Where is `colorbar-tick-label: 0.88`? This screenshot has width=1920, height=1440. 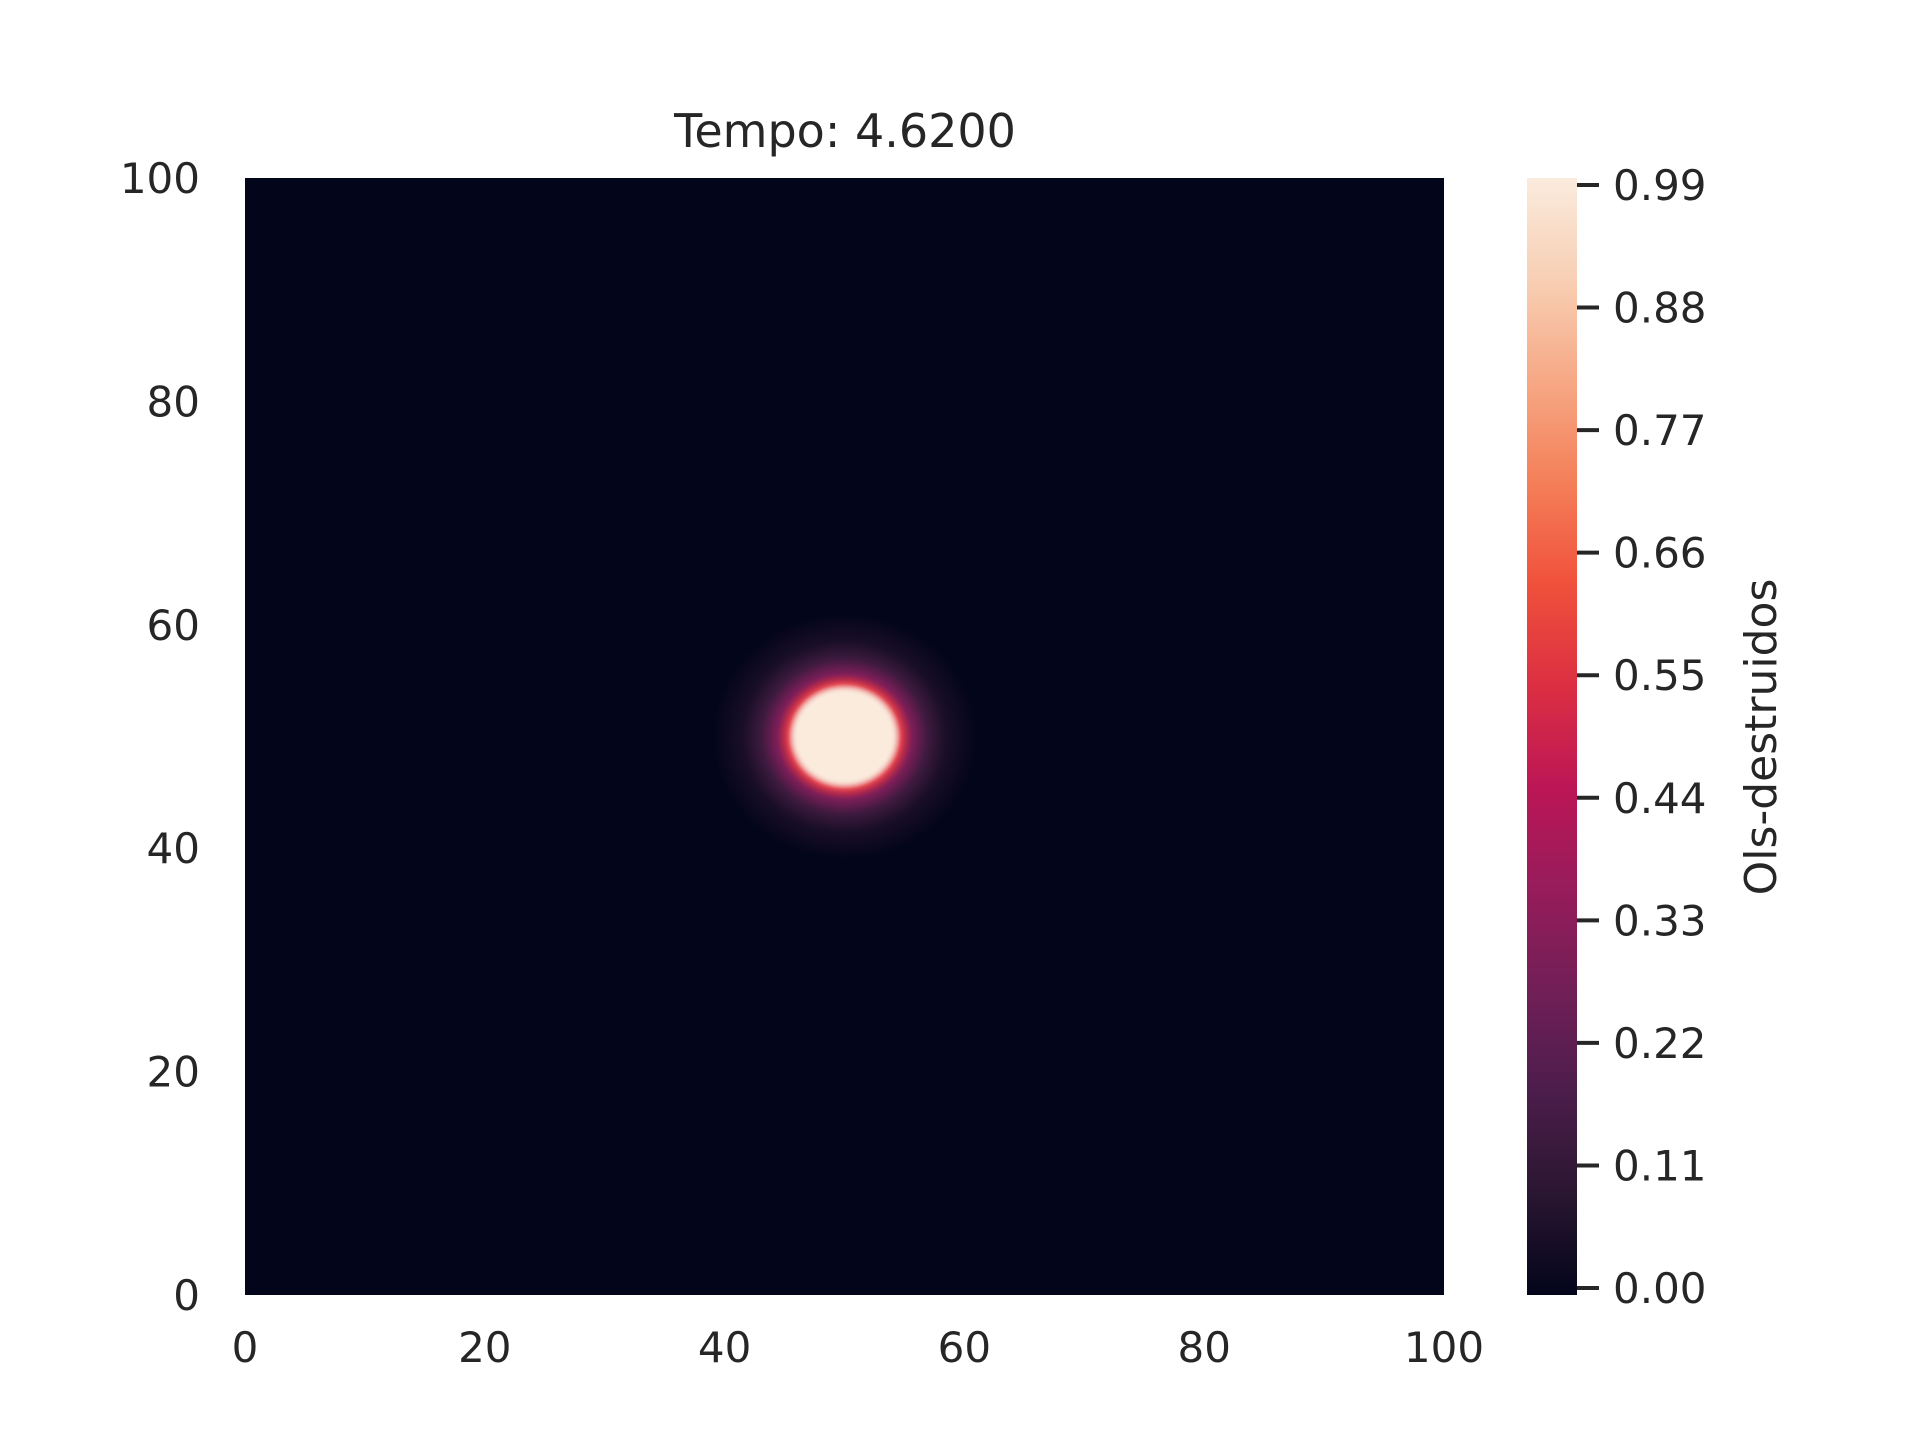
colorbar-tick-label: 0.88 is located at coordinates (1660, 308).